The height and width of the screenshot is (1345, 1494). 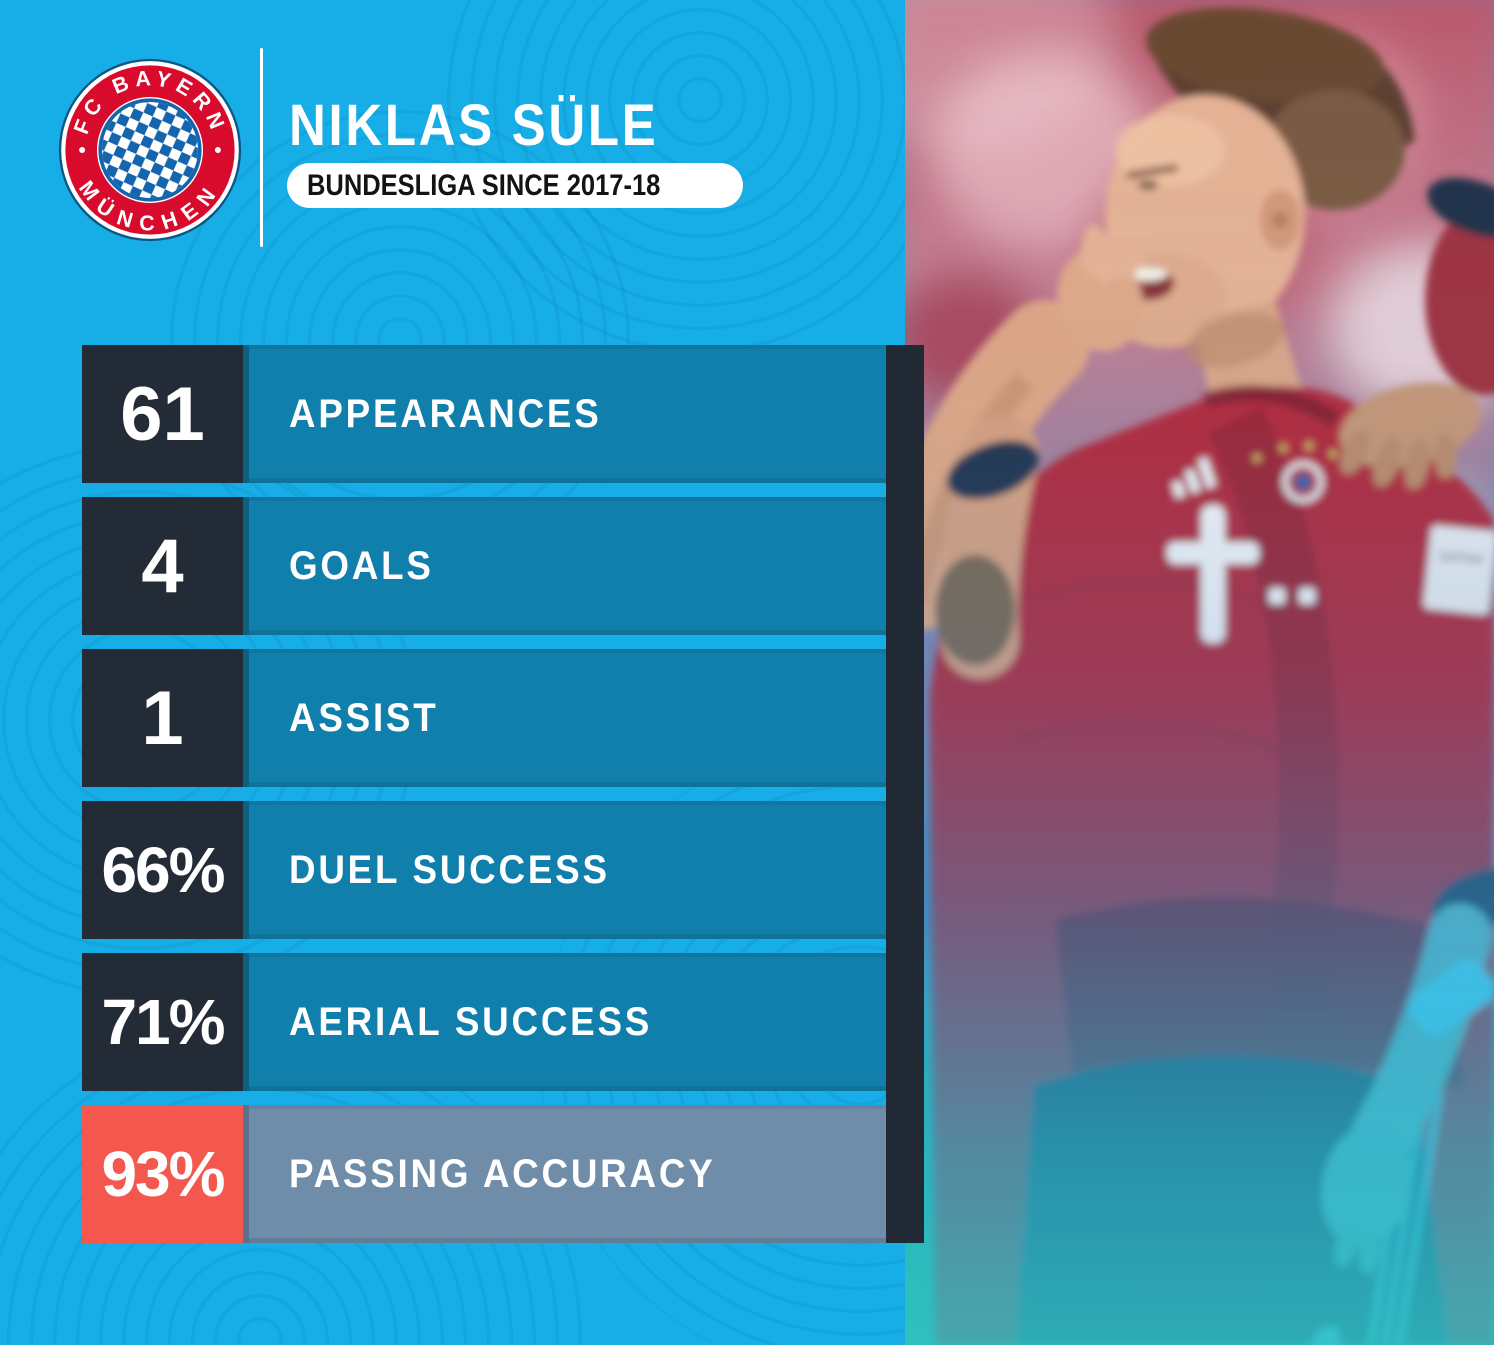 I want to click on stat-value-box: 66%, so click(x=162, y=870).